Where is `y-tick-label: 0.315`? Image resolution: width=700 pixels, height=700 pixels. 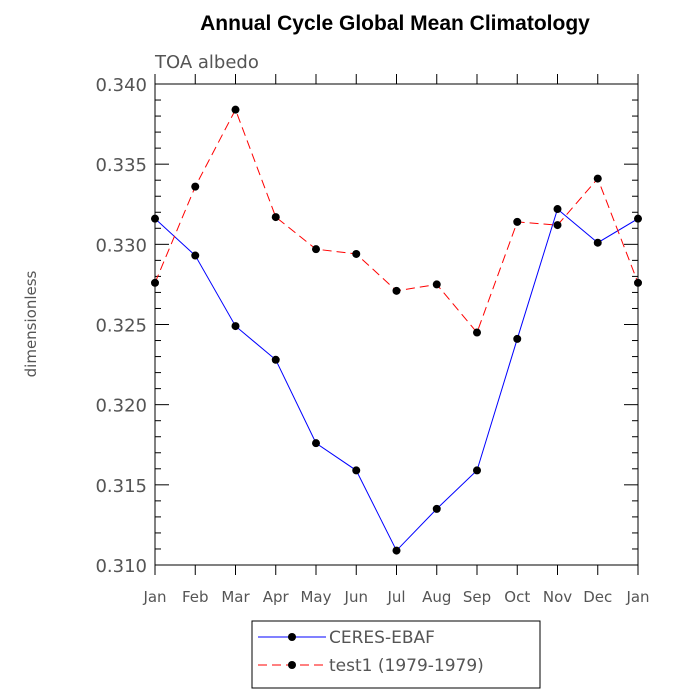
y-tick-label: 0.315 is located at coordinates (121, 486).